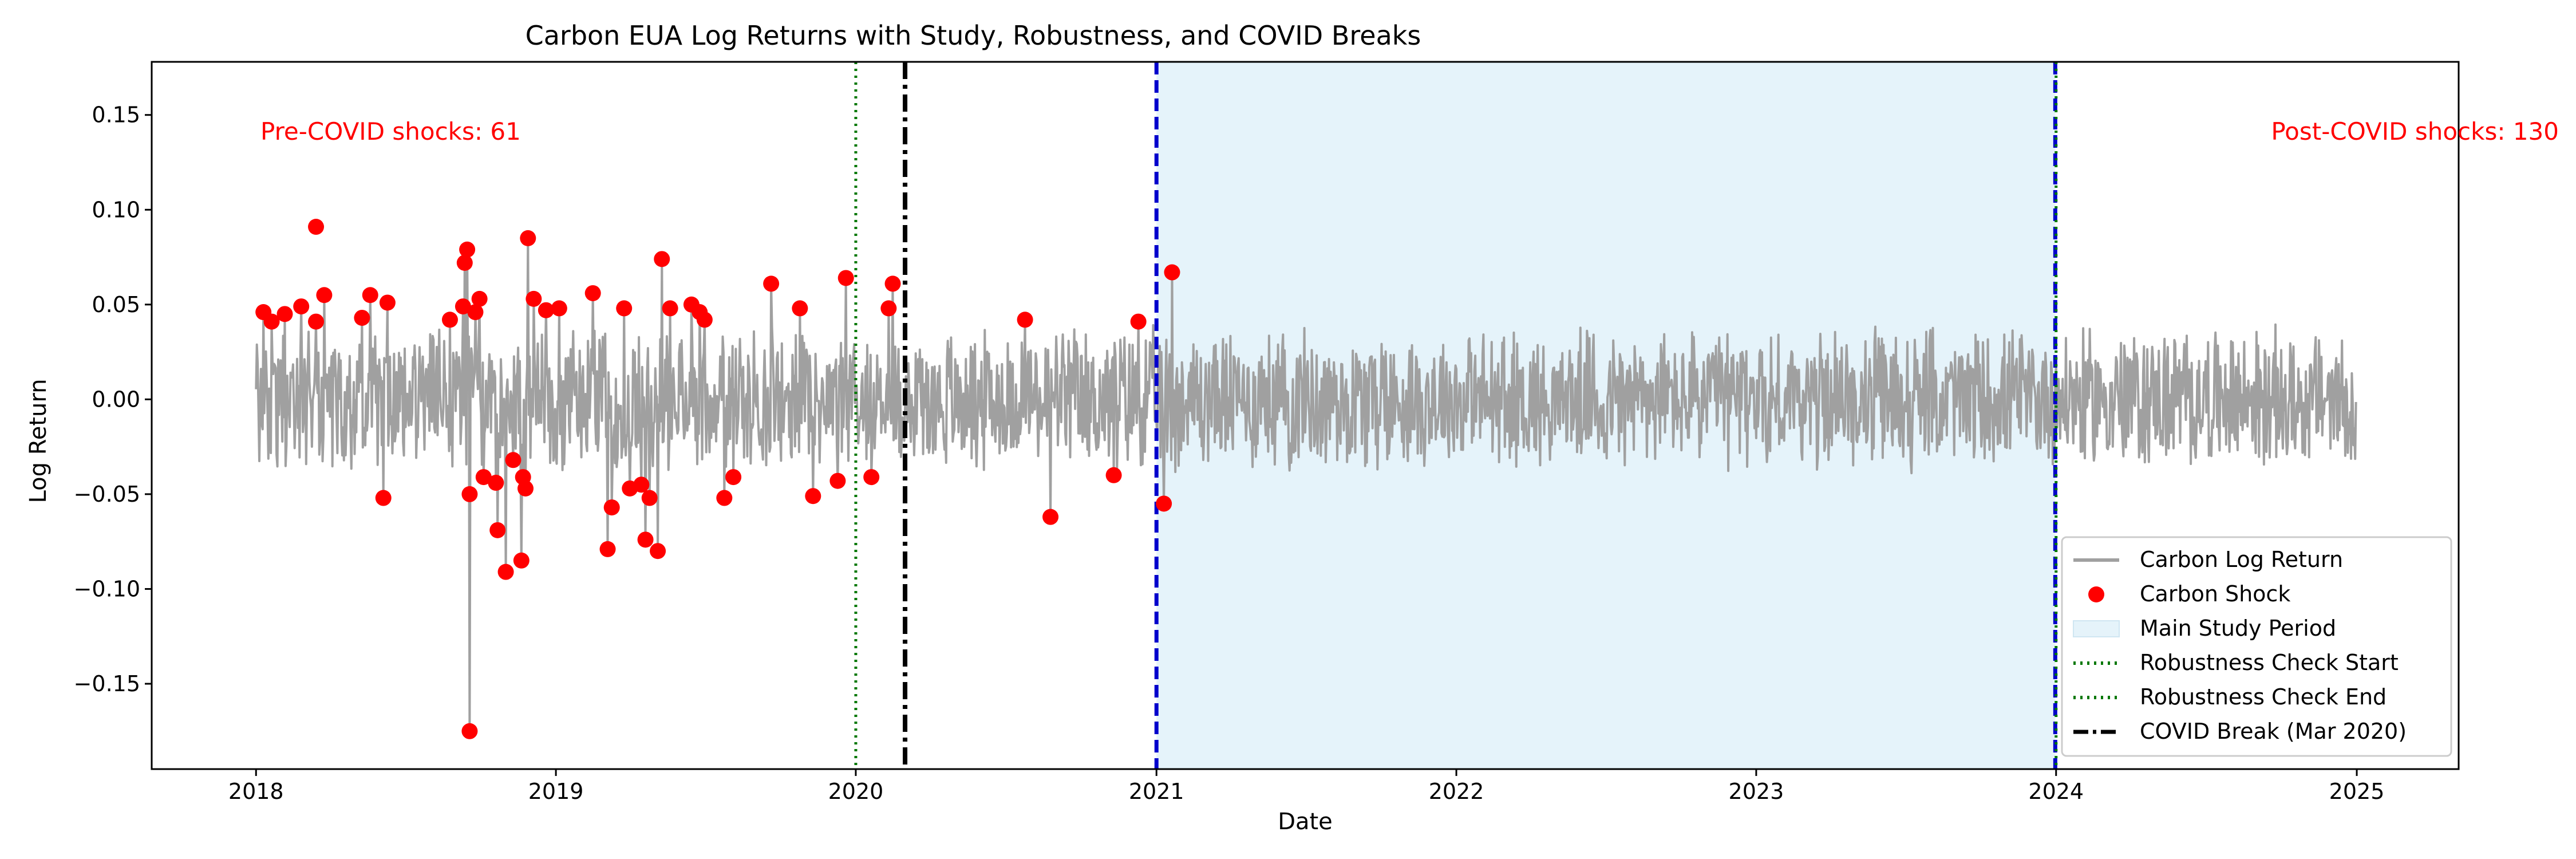 The width and height of the screenshot is (2576, 859). Describe the element at coordinates (2096, 594) in the screenshot. I see `legend-swatch-shocks` at that location.